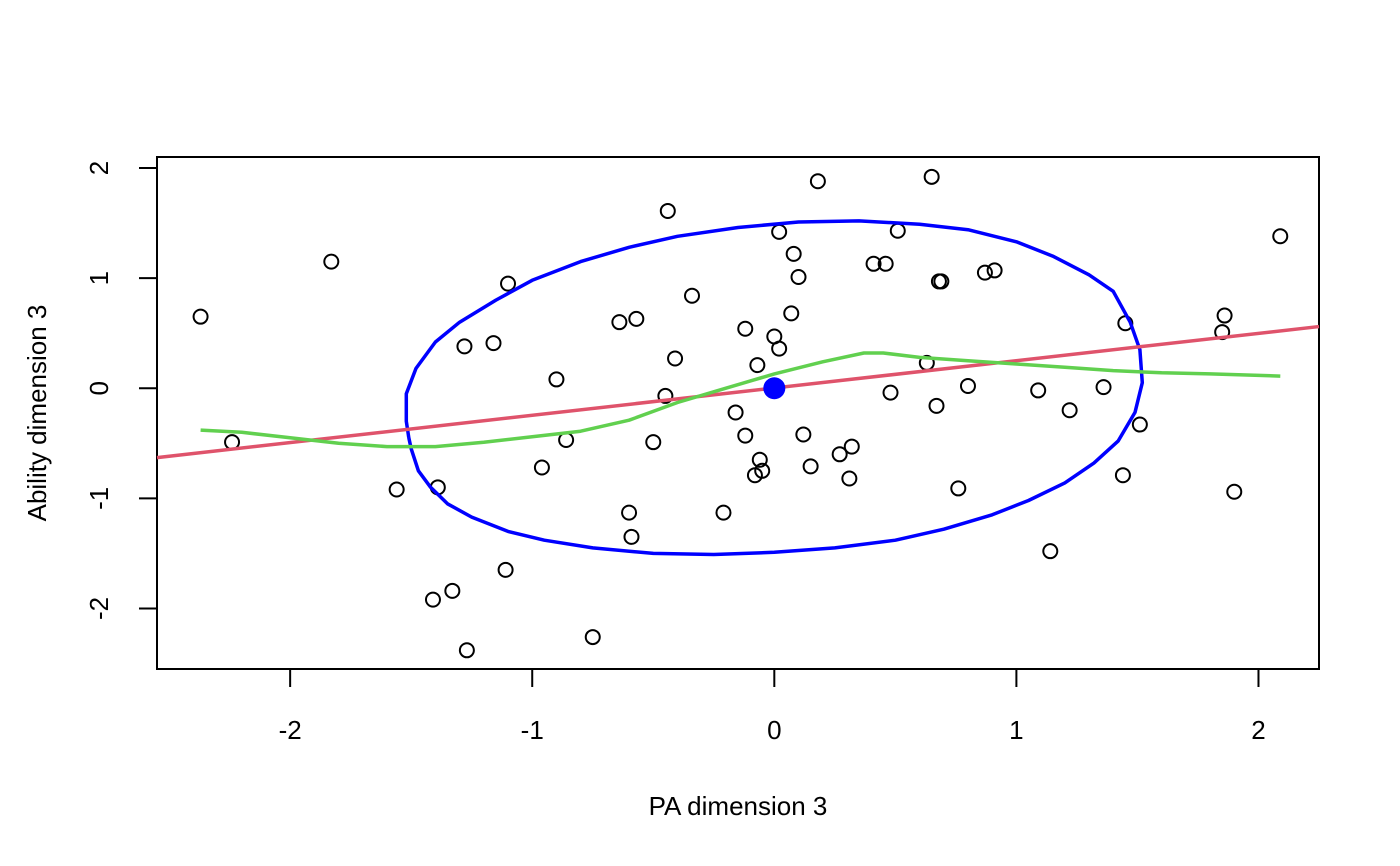 This screenshot has width=1400, height=866. Describe the element at coordinates (532, 730) in the screenshot. I see `x-tick-label: -1` at that location.